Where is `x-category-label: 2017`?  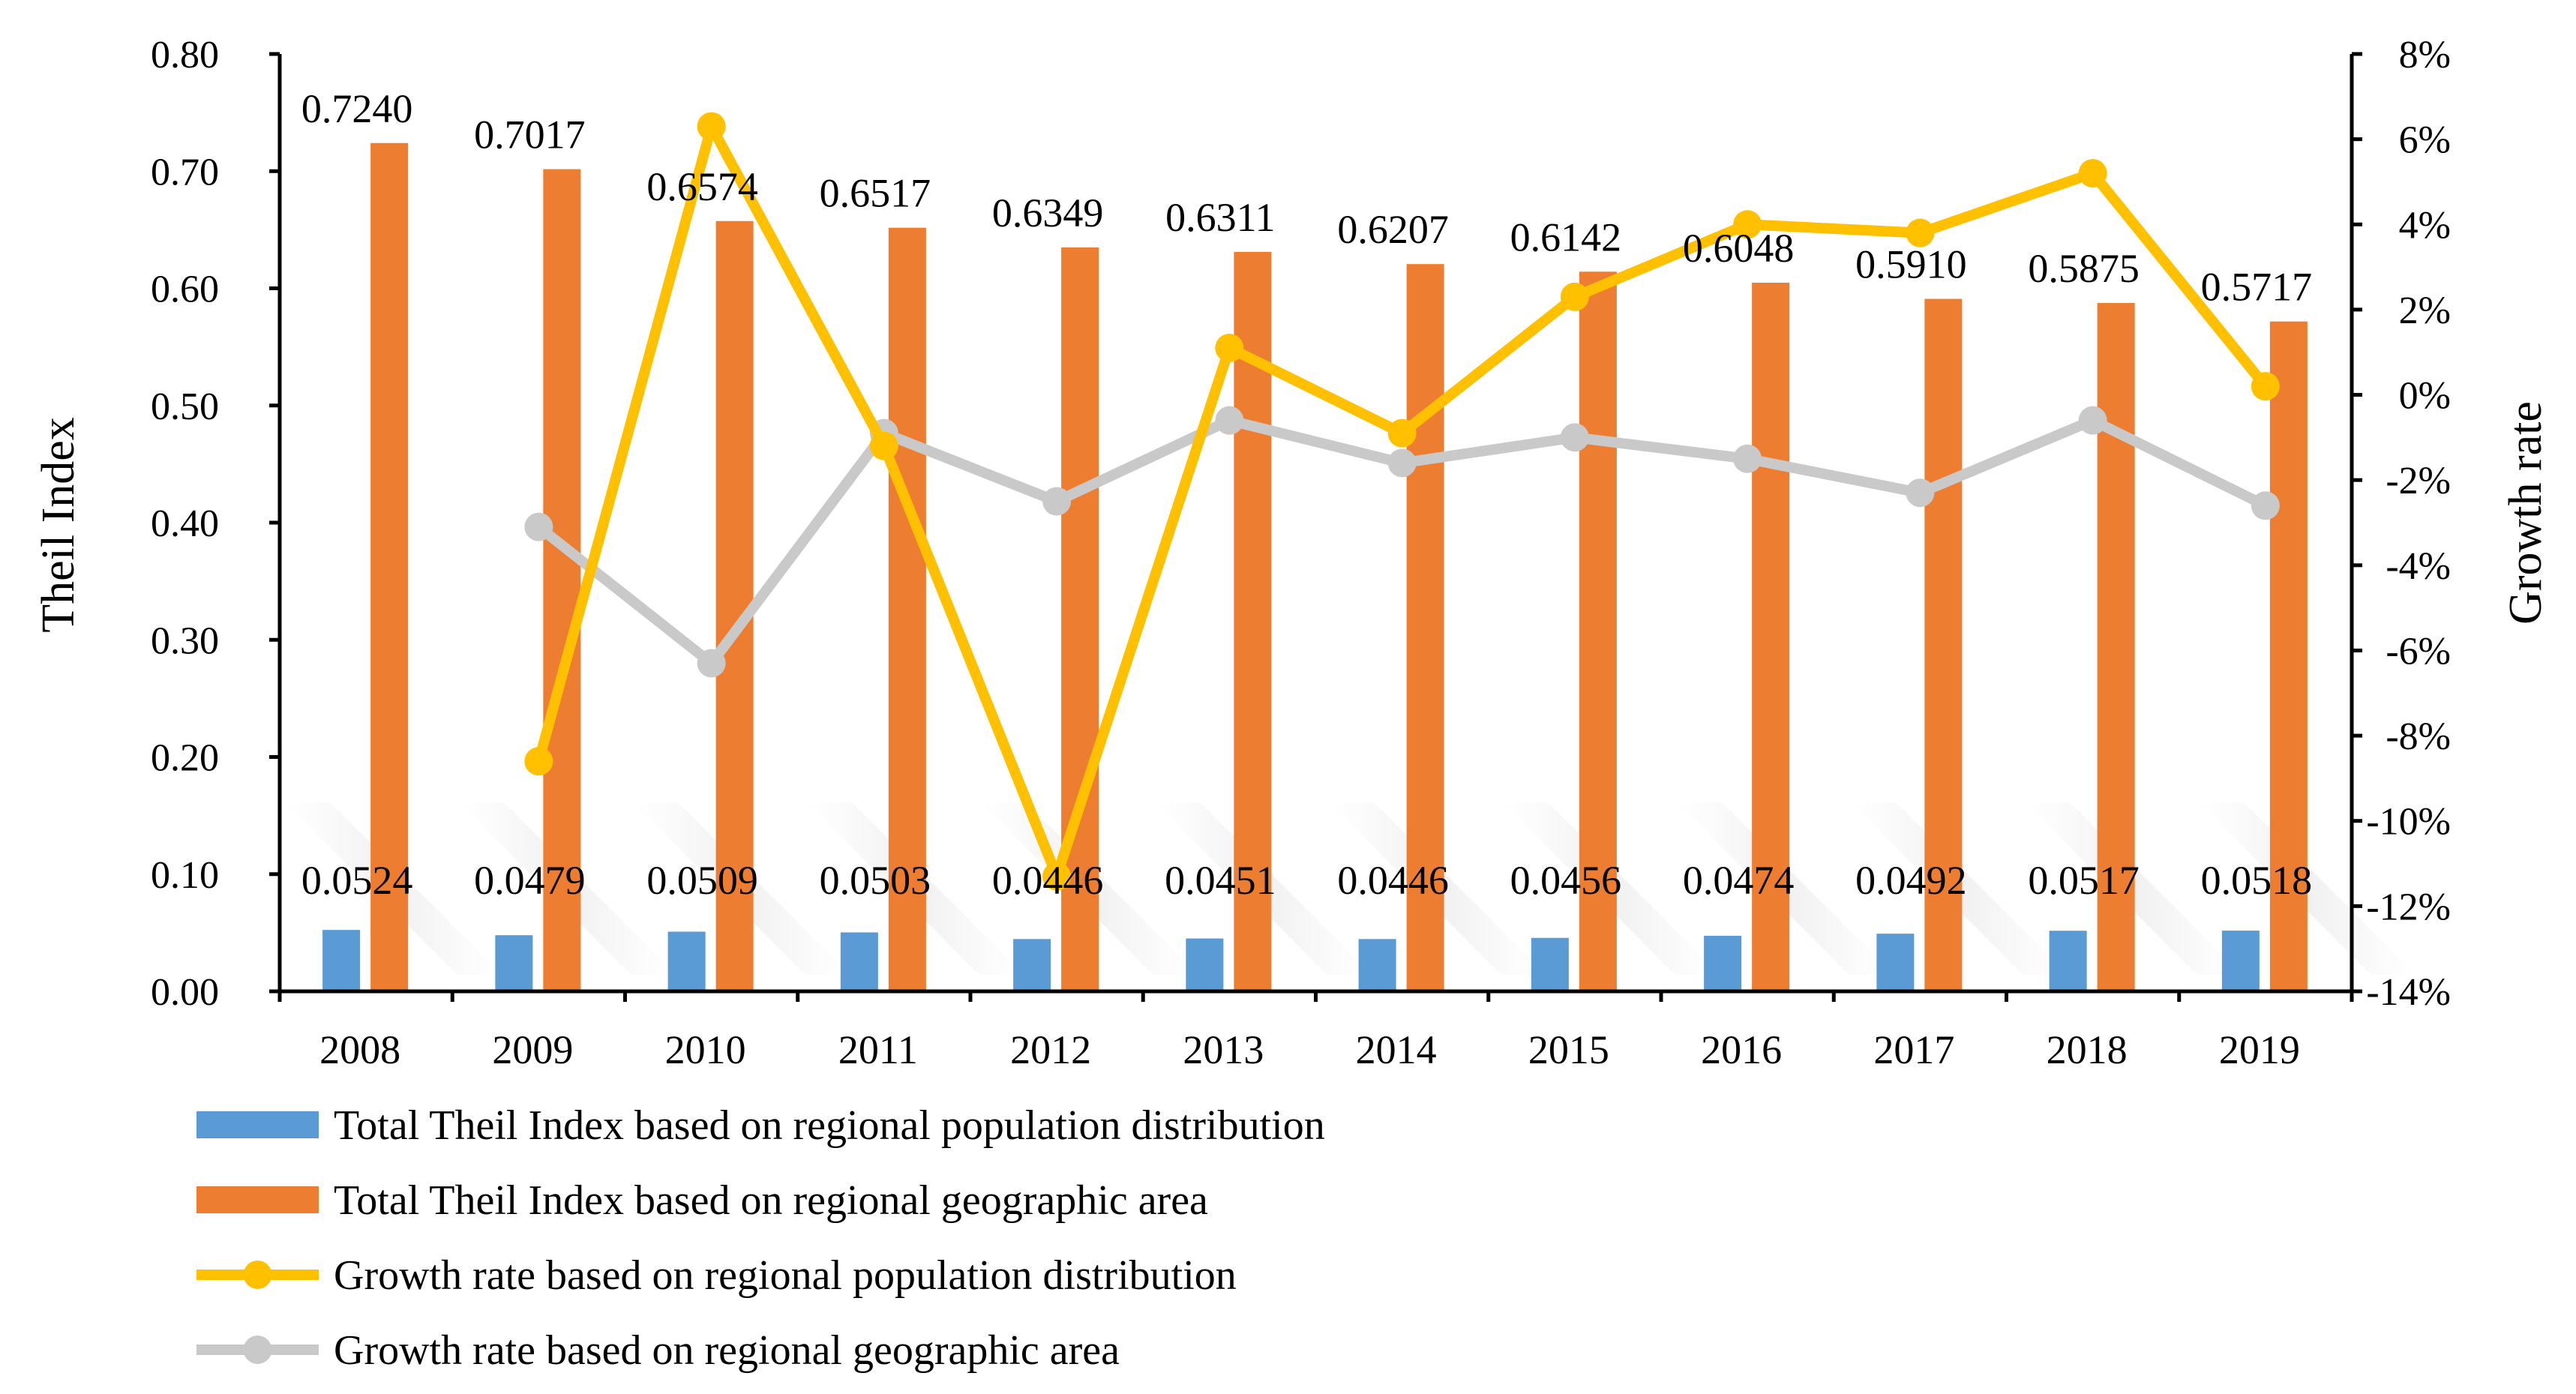 x-category-label: 2017 is located at coordinates (1914, 1049).